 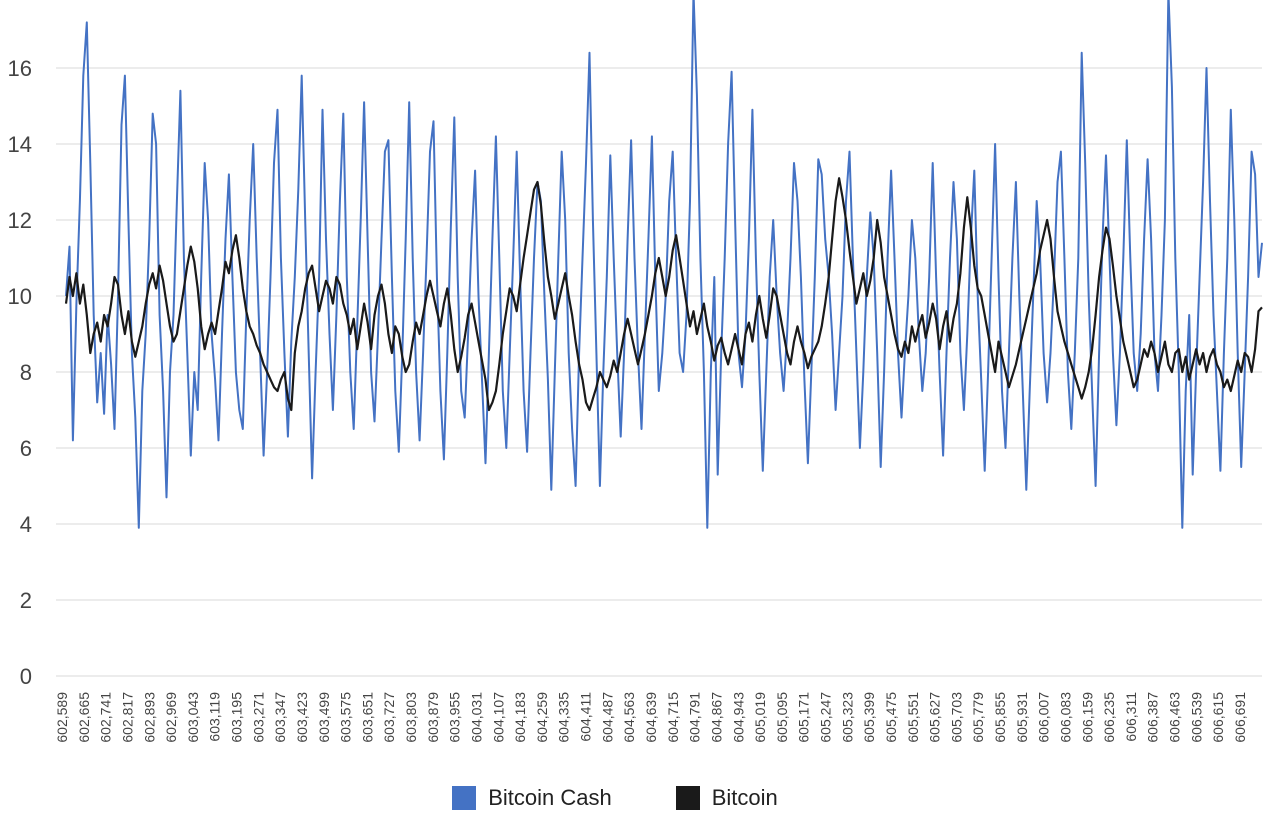 What do you see at coordinates (324, 717) in the screenshot?
I see `x-tick-label: 603,499` at bounding box center [324, 717].